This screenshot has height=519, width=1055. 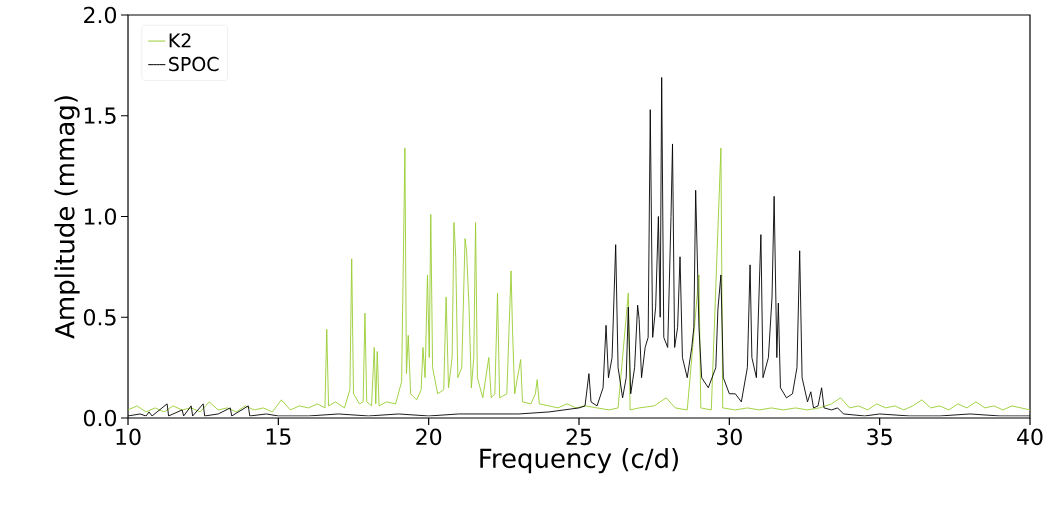 I want to click on y-tick-label: 1.5, so click(x=100, y=115).